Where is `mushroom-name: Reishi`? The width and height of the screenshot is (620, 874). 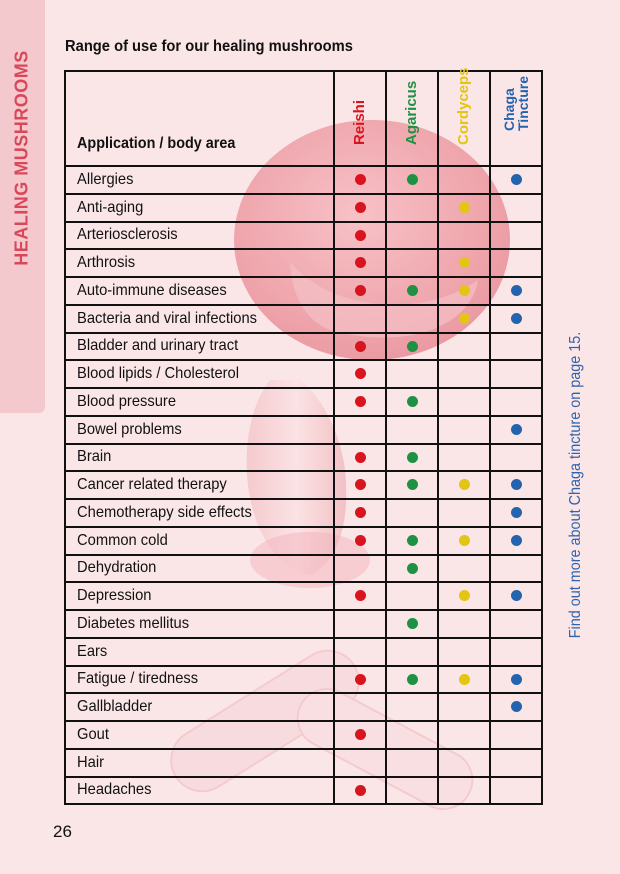 mushroom-name: Reishi is located at coordinates (359, 122).